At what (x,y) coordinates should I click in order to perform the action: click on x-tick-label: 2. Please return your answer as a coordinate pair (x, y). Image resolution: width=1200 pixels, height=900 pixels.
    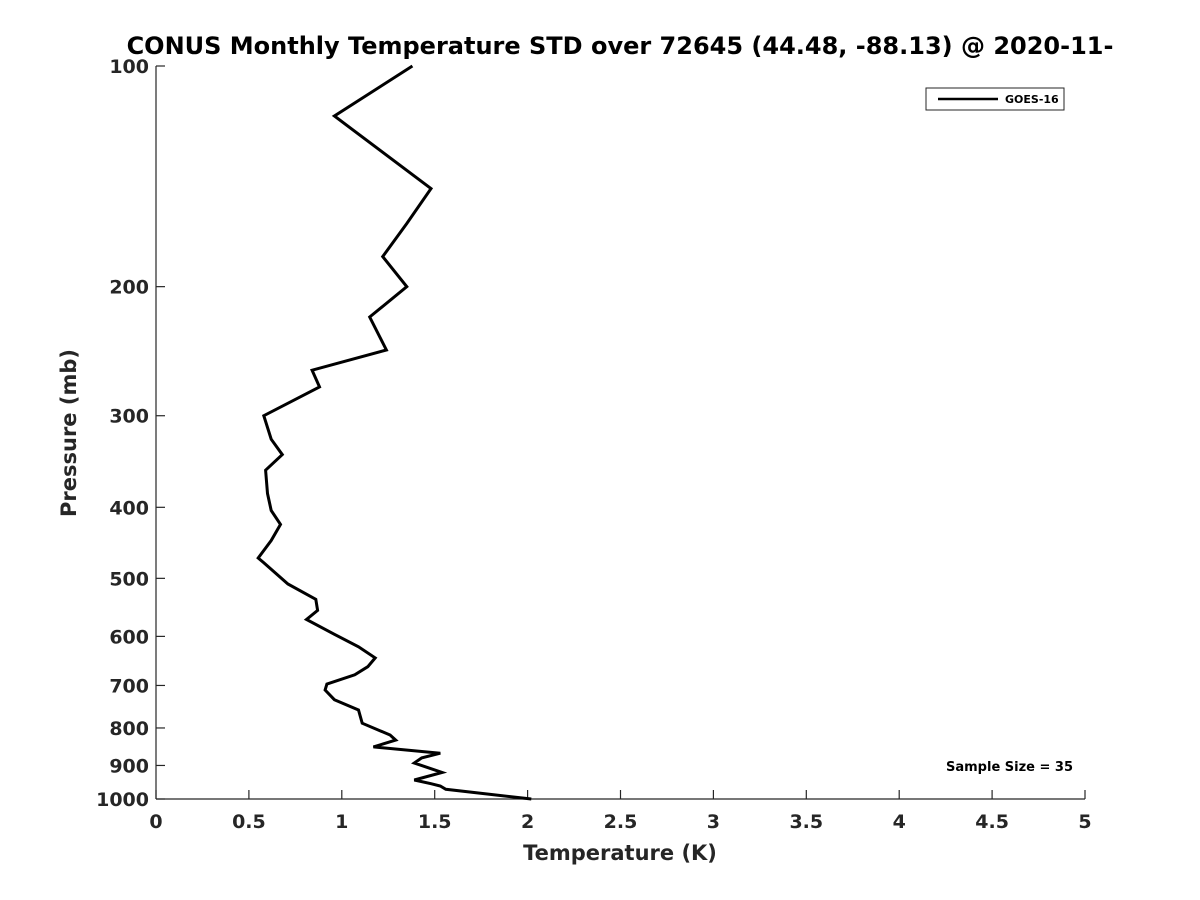
    Looking at the image, I should click on (527, 822).